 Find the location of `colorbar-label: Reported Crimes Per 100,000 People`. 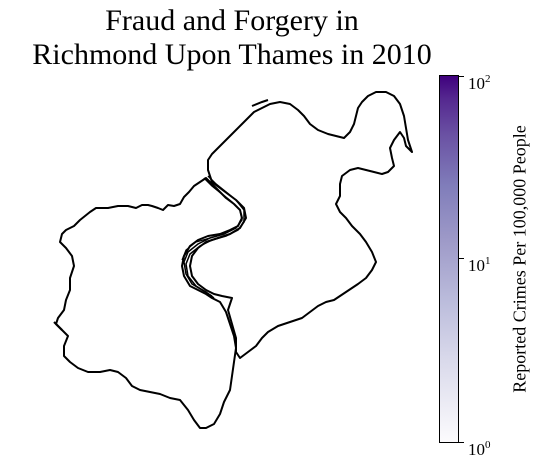

colorbar-label: Reported Crimes Per 100,000 People is located at coordinates (519, 259).